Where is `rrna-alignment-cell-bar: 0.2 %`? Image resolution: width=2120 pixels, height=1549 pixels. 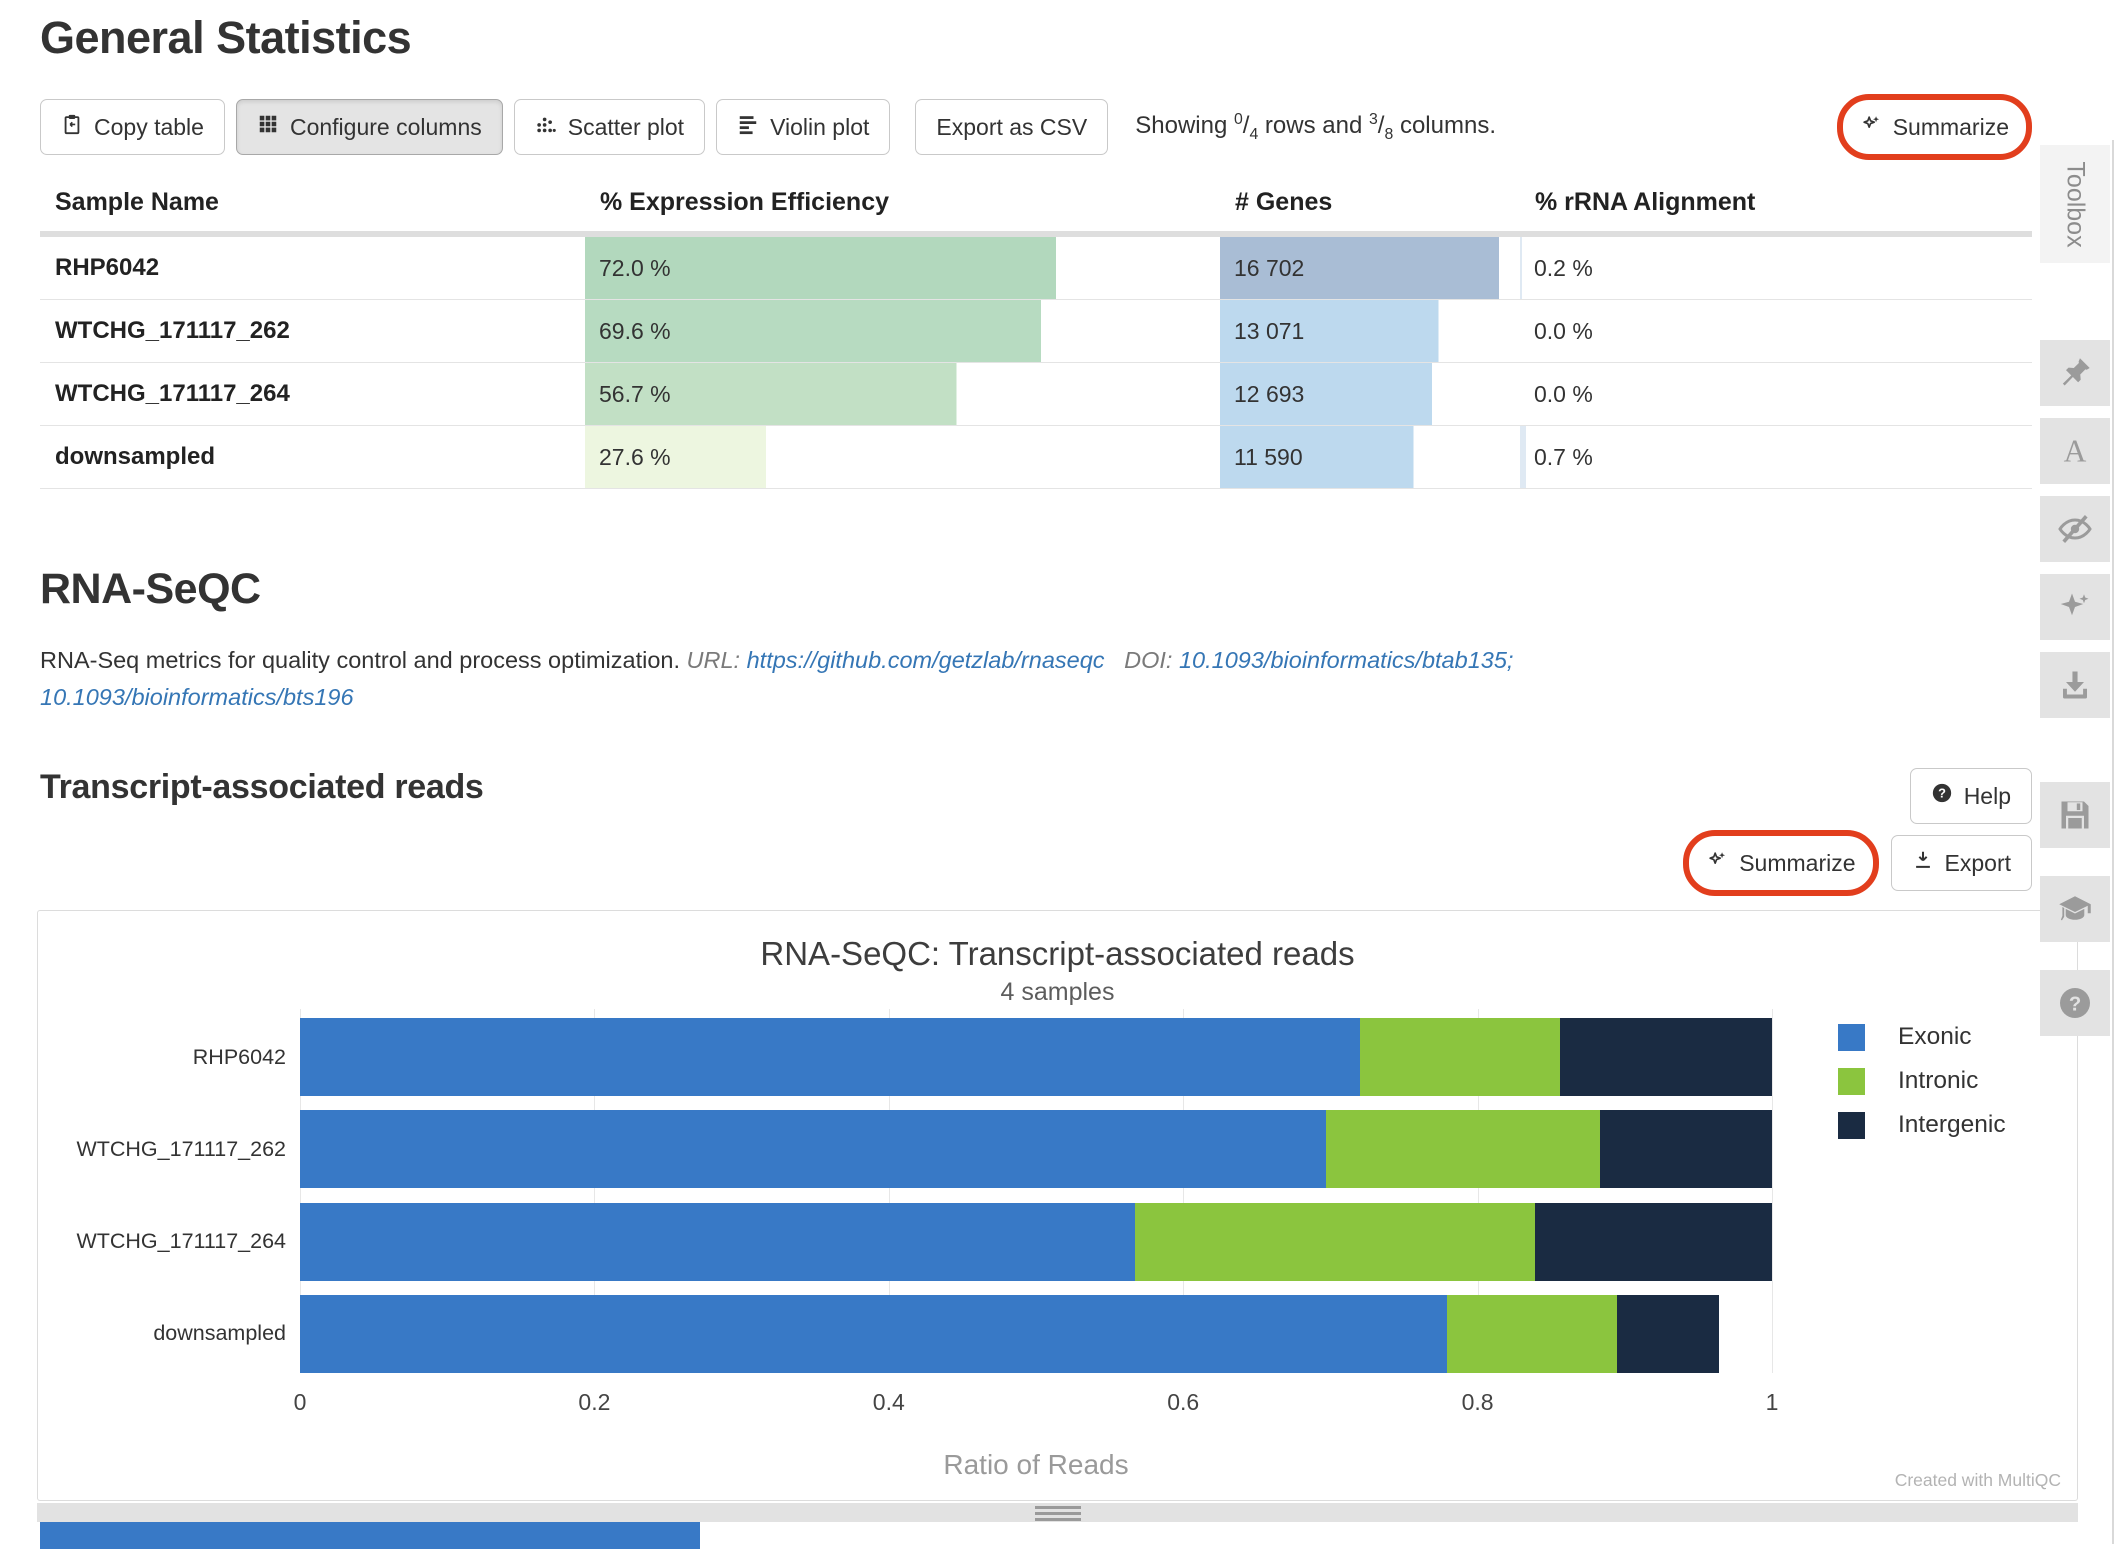
rrna-alignment-cell-bar: 0.2 % is located at coordinates (1776, 268).